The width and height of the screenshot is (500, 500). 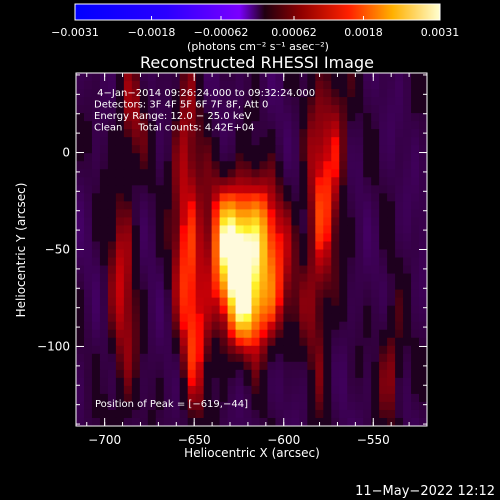 I want to click on colorbar-tick-label: 0.00062, so click(x=294, y=32).